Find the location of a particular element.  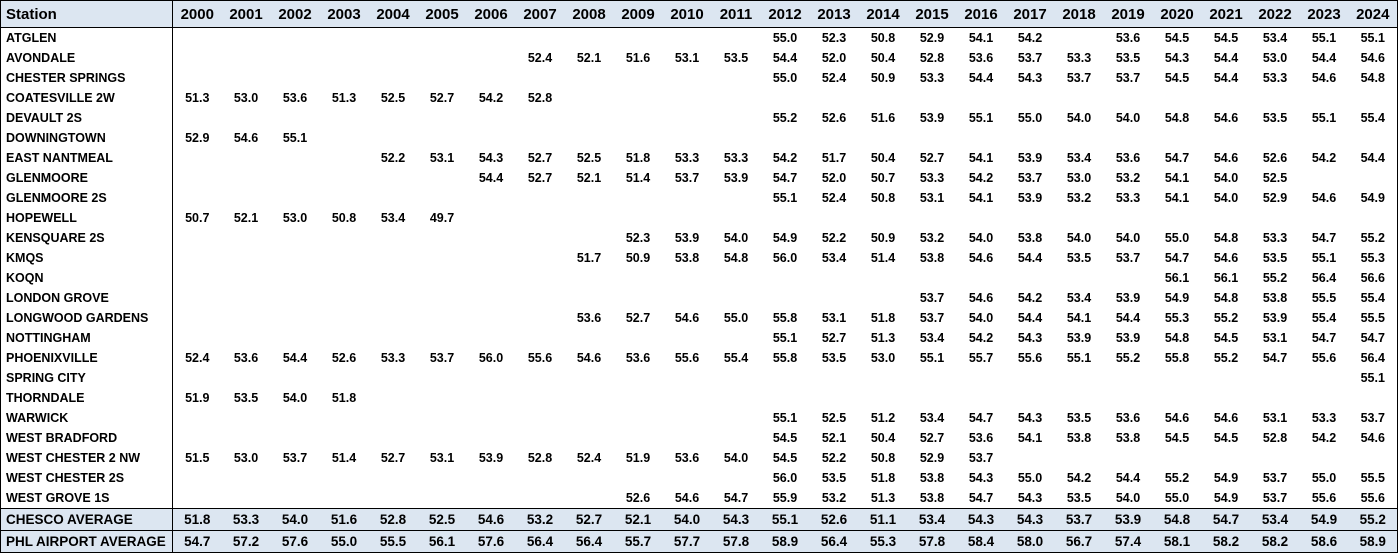

table-row: DOWNINGTOWN 52.9 54.6 55.1 is located at coordinates (699, 138).